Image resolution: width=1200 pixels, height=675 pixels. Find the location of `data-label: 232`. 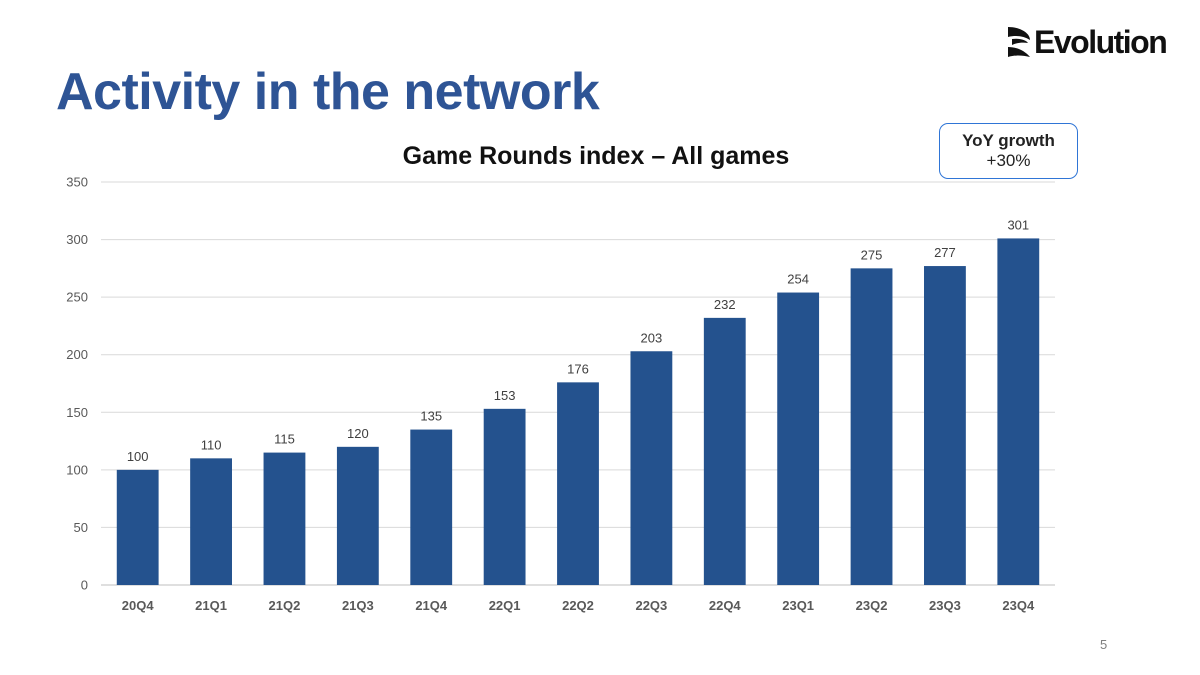

data-label: 232 is located at coordinates (725, 304).